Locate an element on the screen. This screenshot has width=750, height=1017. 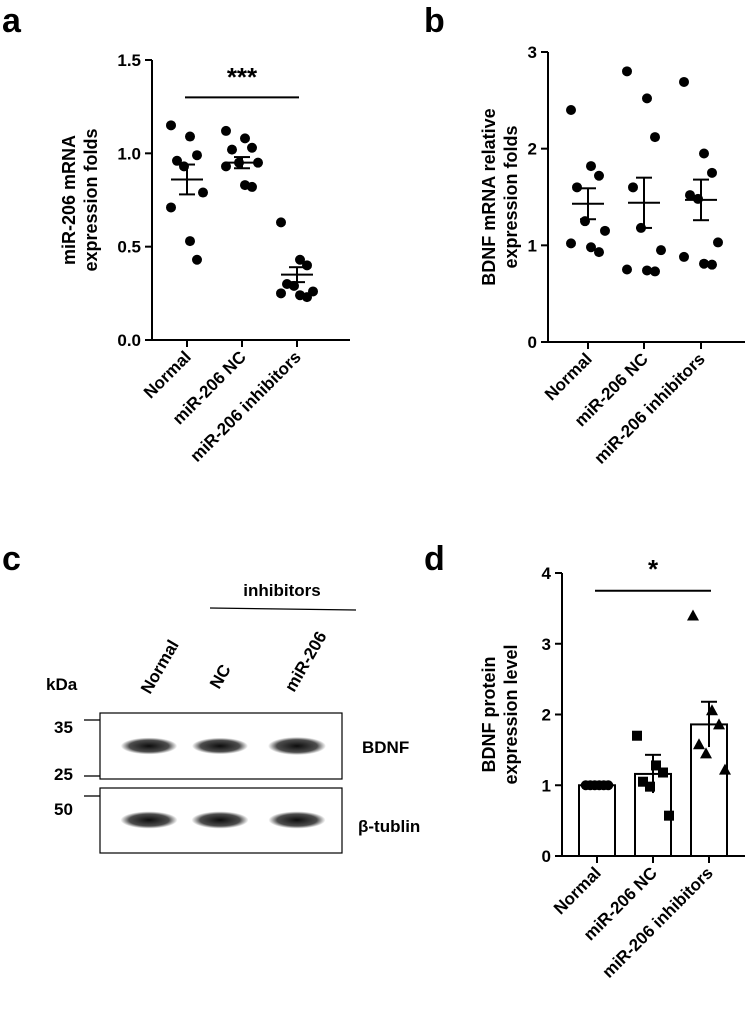
y-axis-label-line-b-1: expression folds is located at coordinates (511, 196).